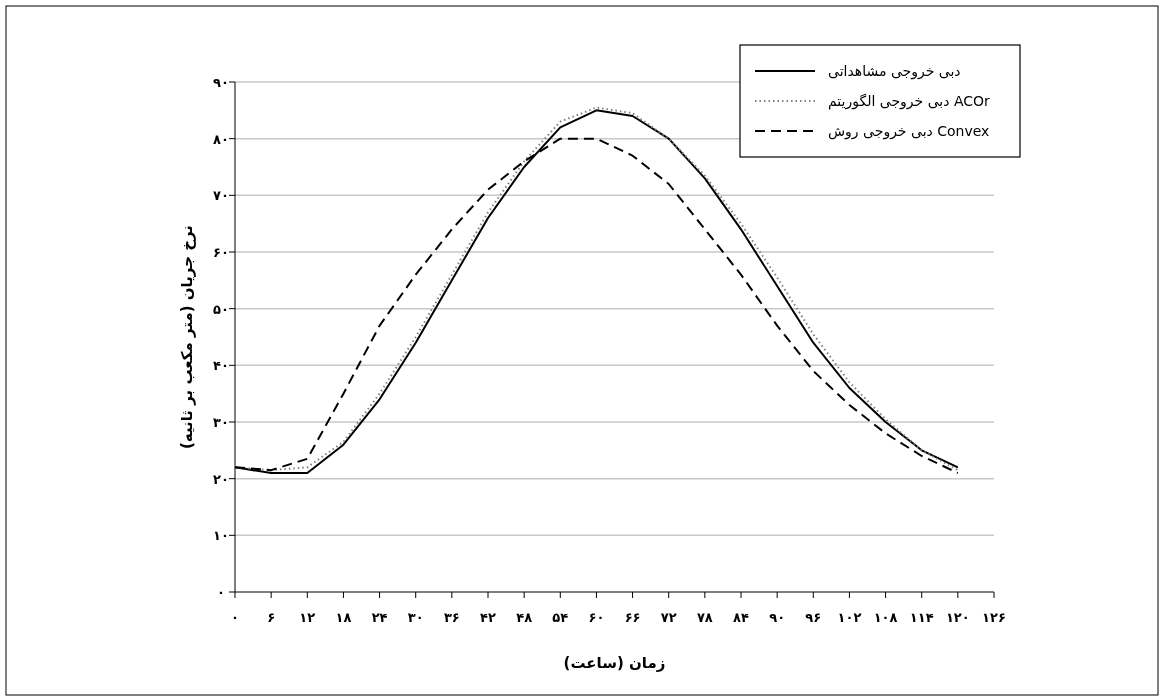  I want to click on legend-label: دبی خروجی الگوریتم ACOr, so click(909, 101).